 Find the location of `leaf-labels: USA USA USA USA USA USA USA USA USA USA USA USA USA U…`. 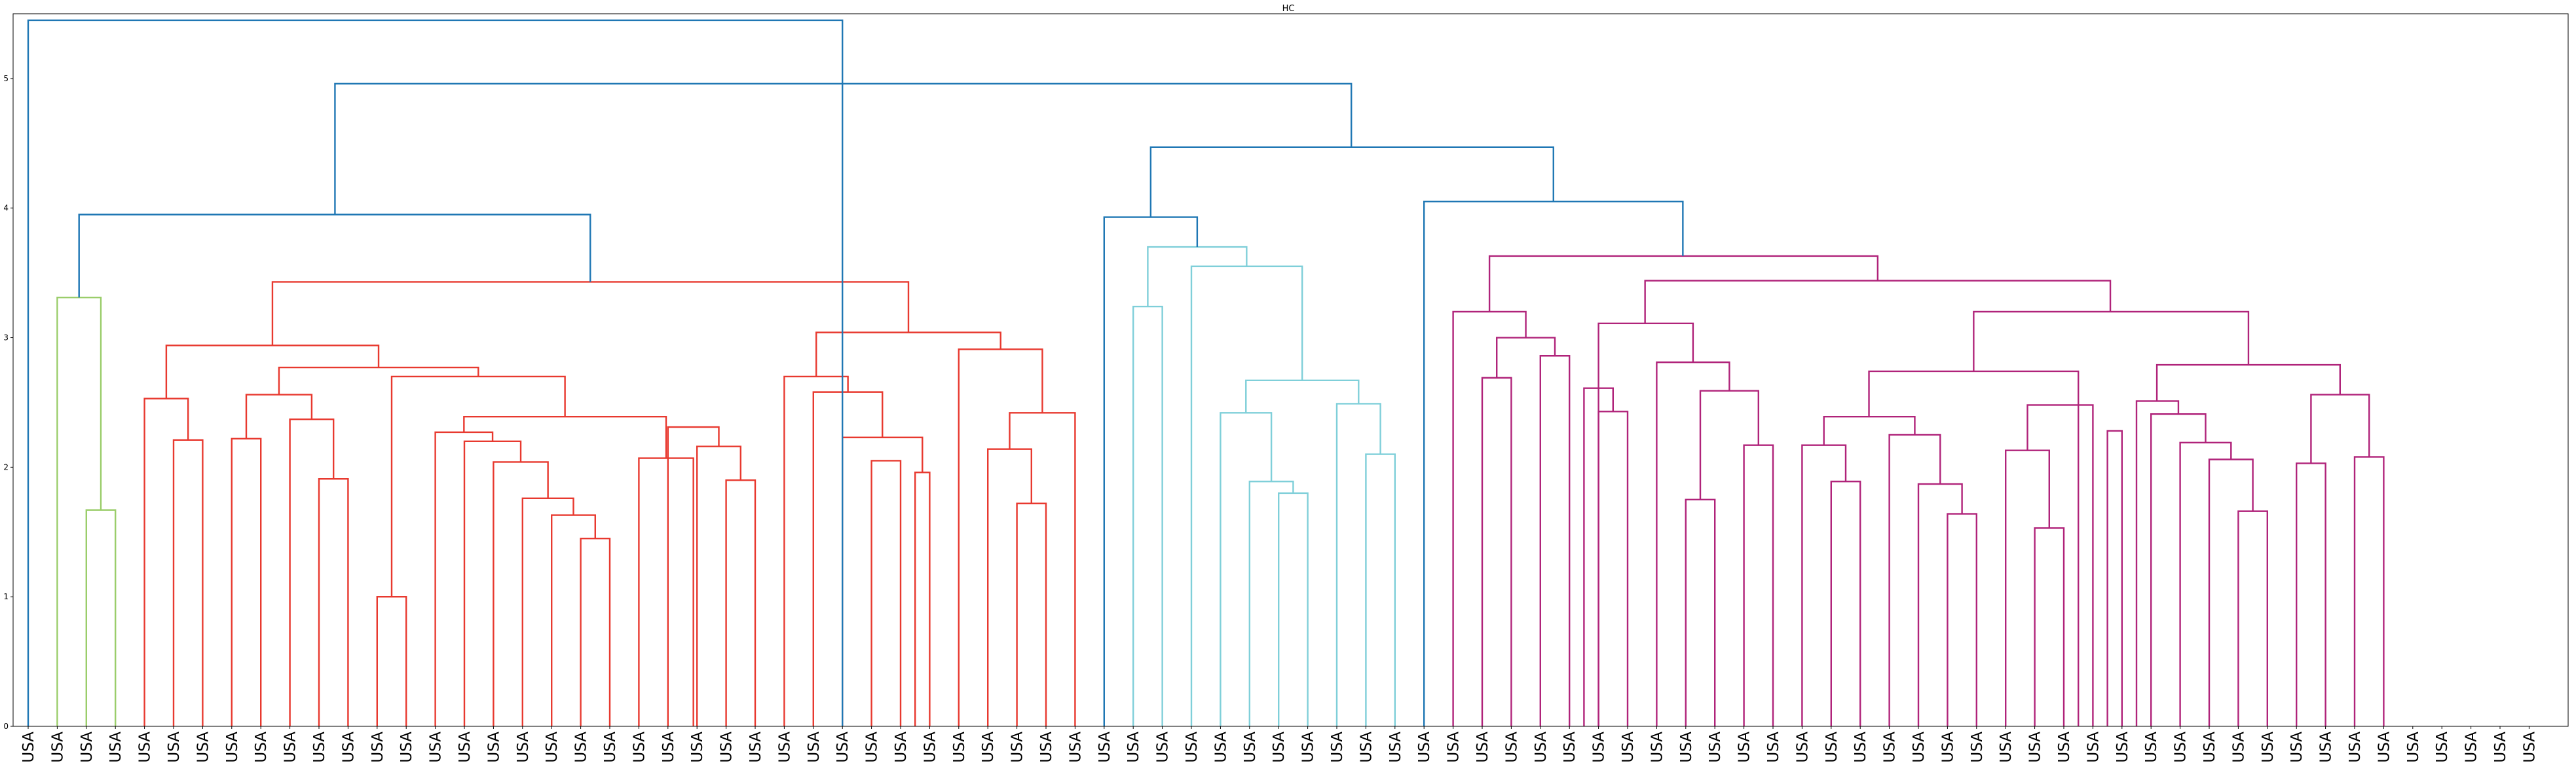

leaf-labels: USA USA USA USA USA USA USA USA USA USA USA USA USA U… is located at coordinates (1279, 744).